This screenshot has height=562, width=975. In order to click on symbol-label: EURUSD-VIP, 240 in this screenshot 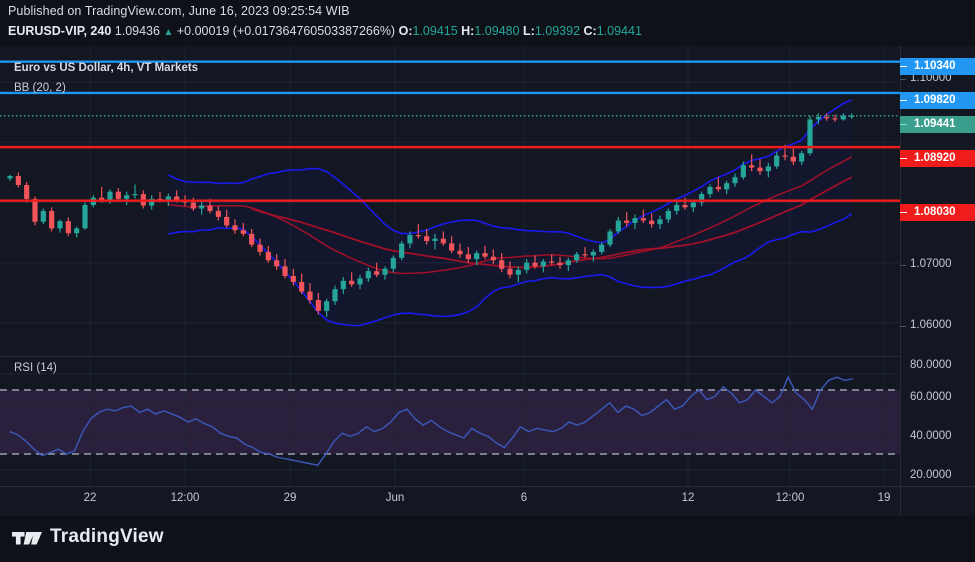, I will do `click(60, 31)`.